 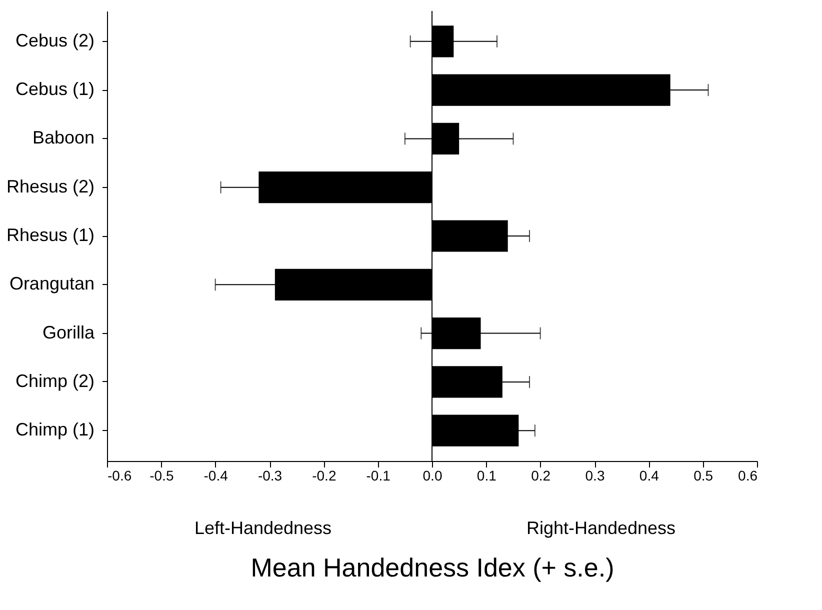 I want to click on y-tick-label: Orangutan, so click(x=51, y=284).